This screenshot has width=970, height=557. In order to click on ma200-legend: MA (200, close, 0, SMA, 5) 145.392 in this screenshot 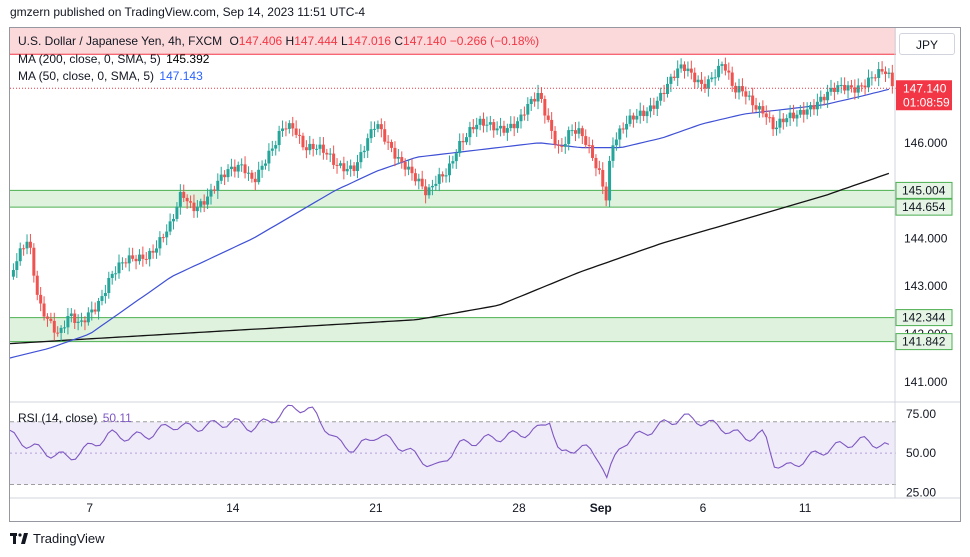, I will do `click(113, 59)`.